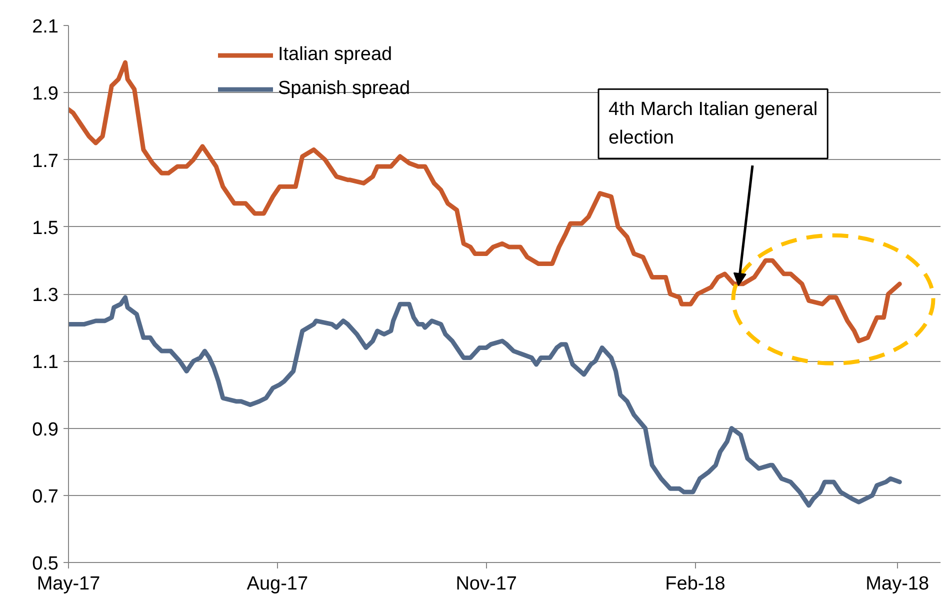 The width and height of the screenshot is (941, 609). I want to click on y-tick-label: 1.1, so click(45, 363).